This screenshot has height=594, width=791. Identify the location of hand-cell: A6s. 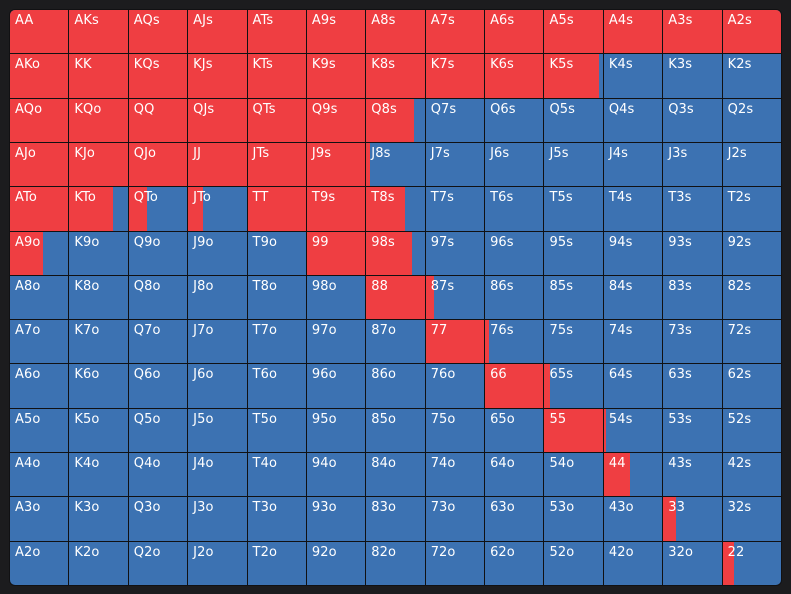
(514, 32).